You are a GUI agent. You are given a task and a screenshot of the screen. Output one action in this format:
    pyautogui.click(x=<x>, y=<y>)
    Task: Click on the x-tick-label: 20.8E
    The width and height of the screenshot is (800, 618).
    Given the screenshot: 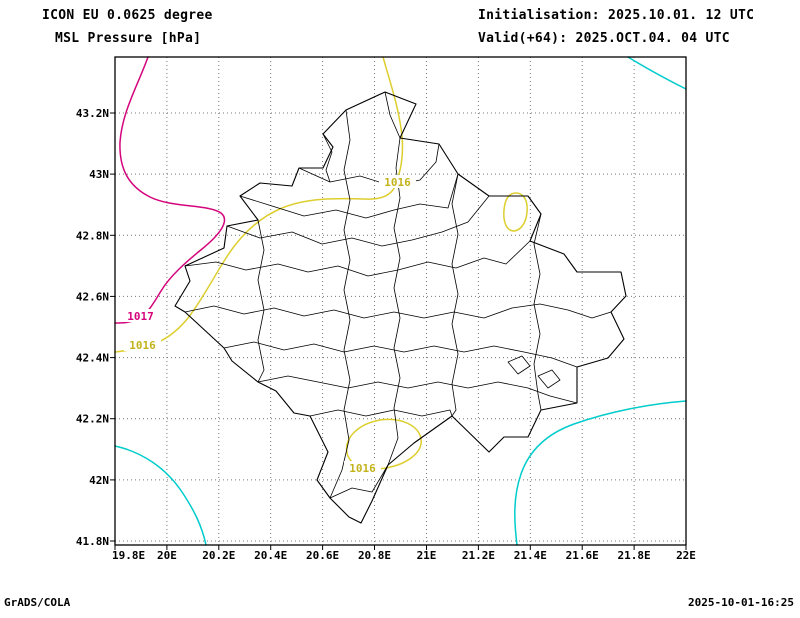 What is the action you would take?
    pyautogui.click(x=374, y=555)
    